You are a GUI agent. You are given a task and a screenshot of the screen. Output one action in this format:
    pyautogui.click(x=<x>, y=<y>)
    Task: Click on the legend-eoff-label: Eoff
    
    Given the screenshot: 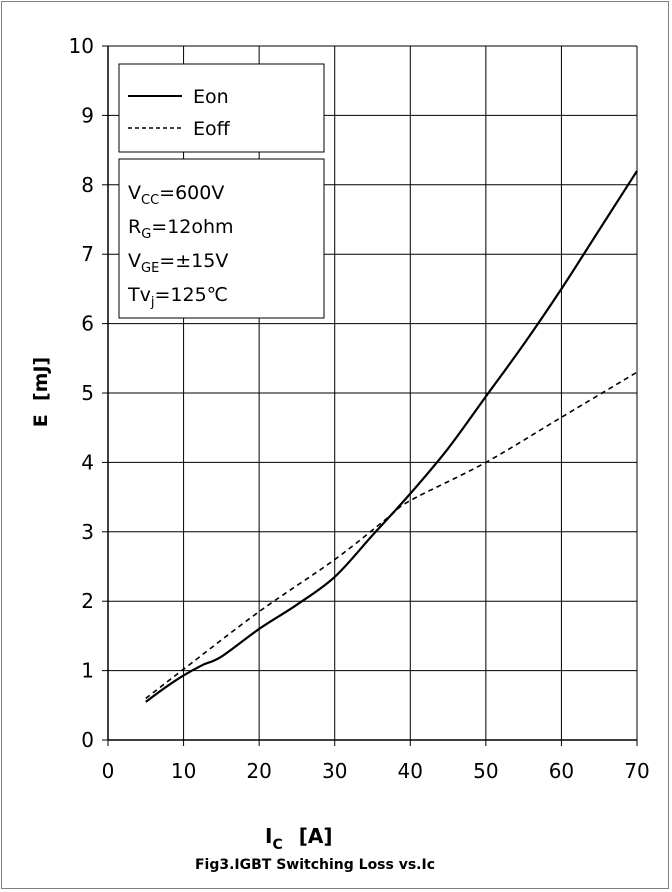 What is the action you would take?
    pyautogui.click(x=212, y=129)
    